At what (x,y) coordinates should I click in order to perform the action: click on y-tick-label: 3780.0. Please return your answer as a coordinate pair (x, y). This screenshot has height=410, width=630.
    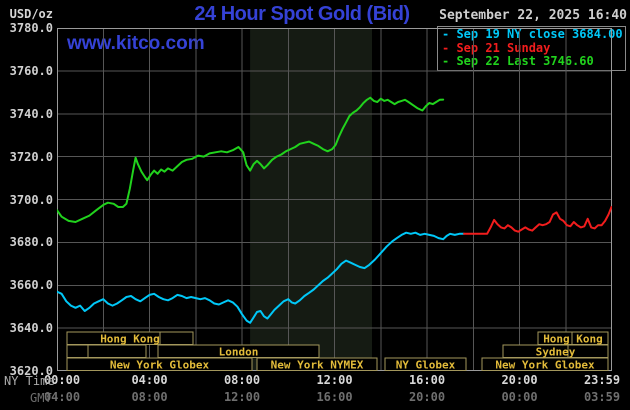
    Looking at the image, I should click on (31, 28).